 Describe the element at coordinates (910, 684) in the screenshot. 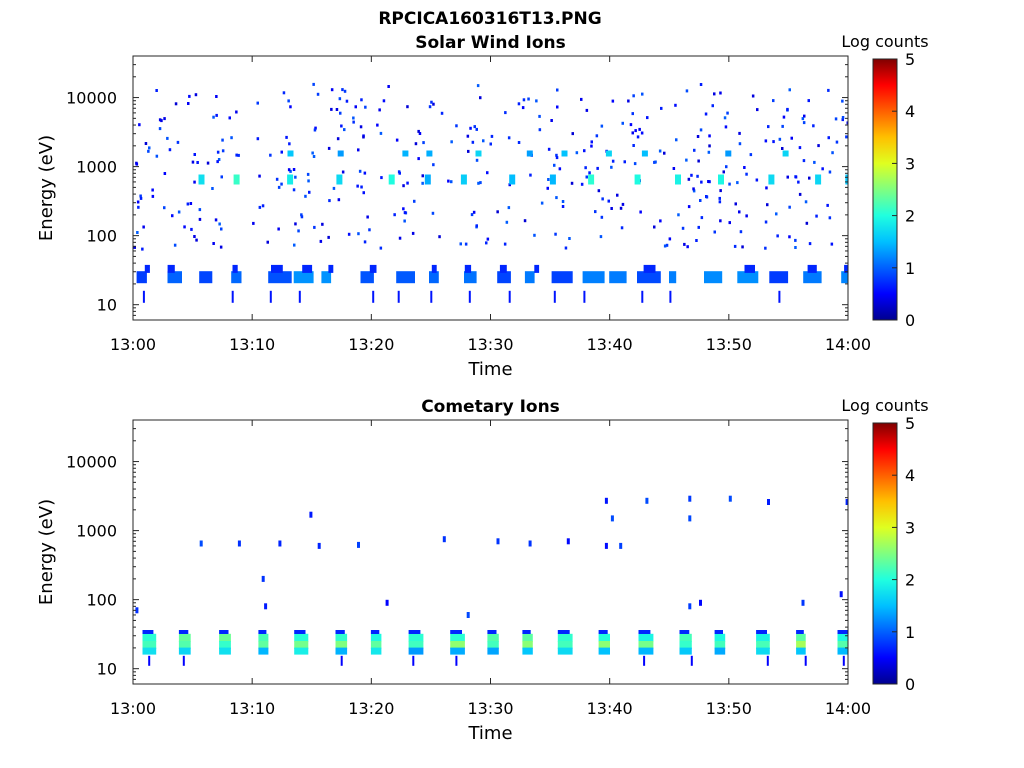

I see `colorbar-tick-label: 0` at that location.